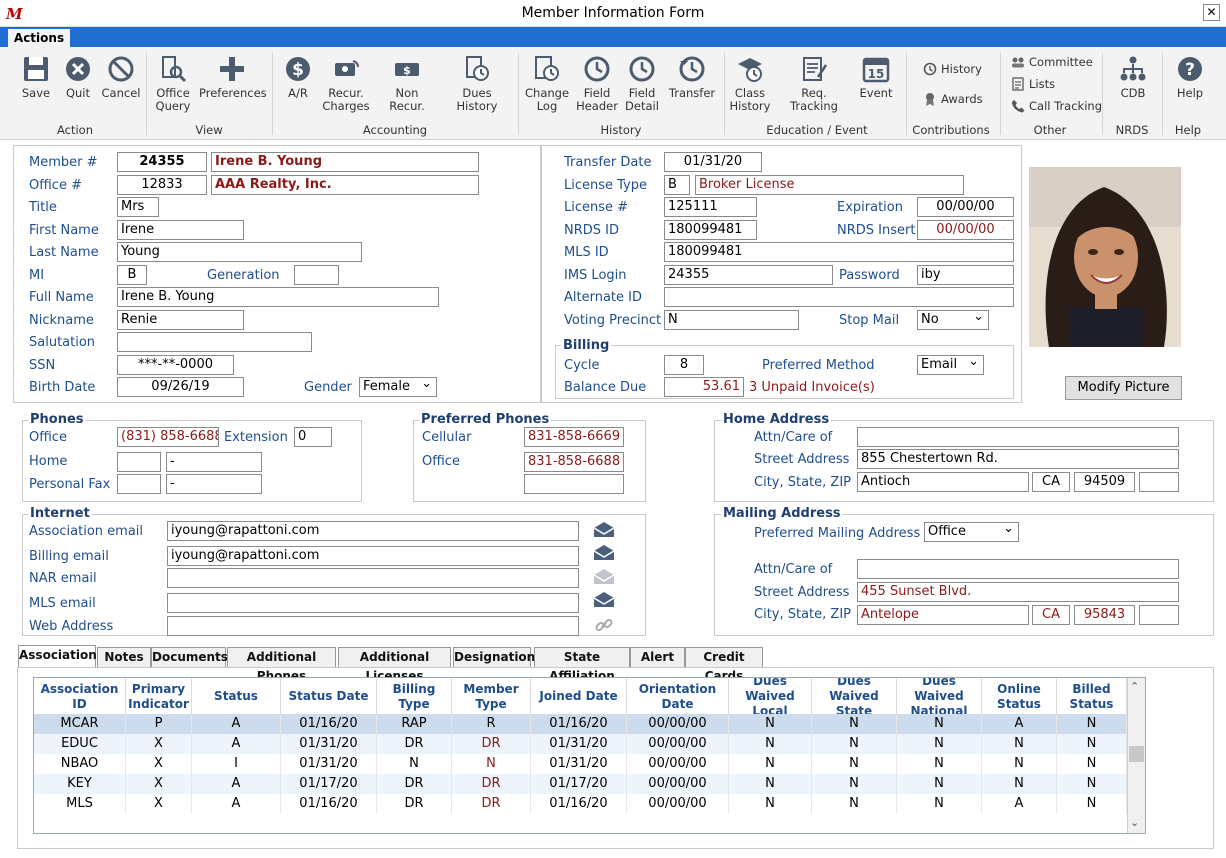  What do you see at coordinates (1190, 77) in the screenshot?
I see `help-button: ? Help` at bounding box center [1190, 77].